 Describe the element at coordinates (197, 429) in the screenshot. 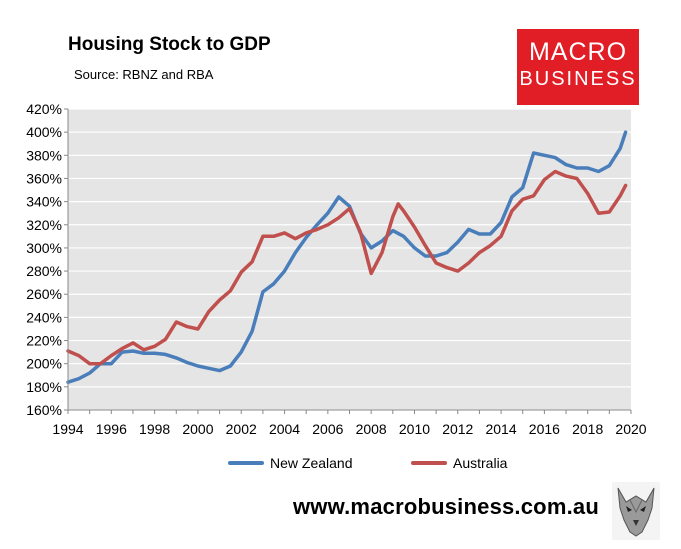

I see `x-tick-label: 2000` at that location.